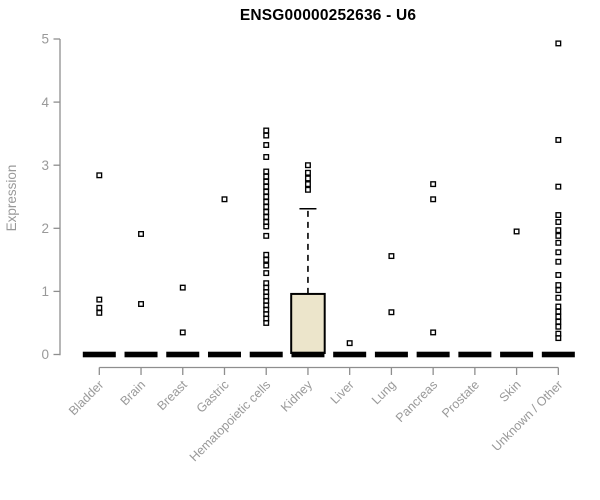 Image resolution: width=600 pixels, height=500 pixels. Describe the element at coordinates (296, 395) in the screenshot. I see `x-tick-label: Kidney` at that location.